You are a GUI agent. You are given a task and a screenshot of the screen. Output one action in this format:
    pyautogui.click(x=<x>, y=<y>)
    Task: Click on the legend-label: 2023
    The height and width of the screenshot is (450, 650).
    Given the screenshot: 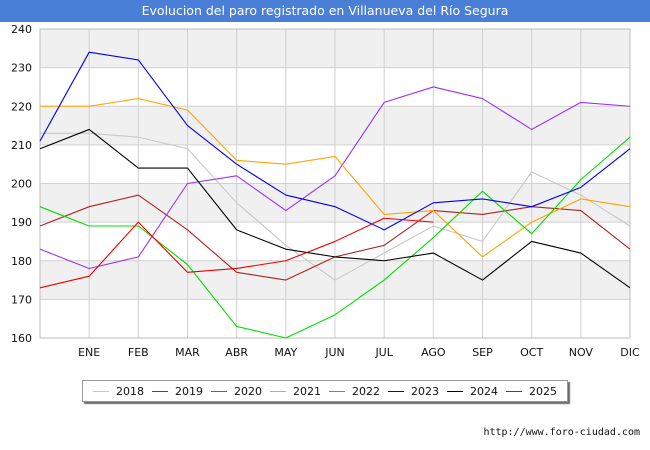 What is the action you would take?
    pyautogui.click(x=425, y=391)
    